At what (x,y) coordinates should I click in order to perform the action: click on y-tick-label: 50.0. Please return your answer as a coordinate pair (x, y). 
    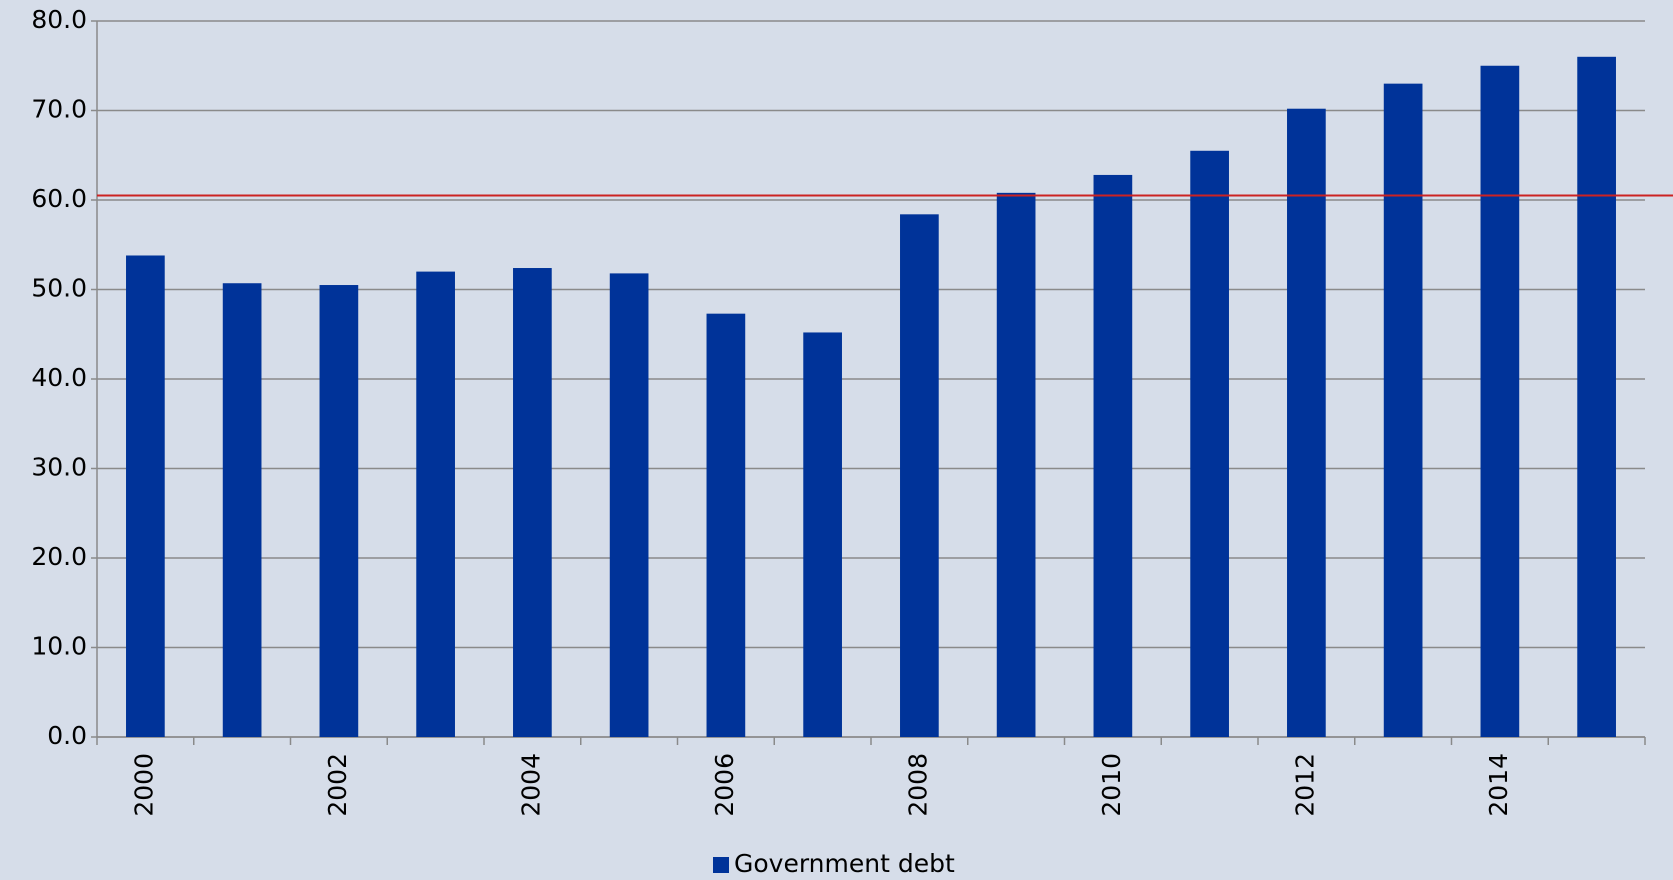
    Looking at the image, I should click on (59, 288).